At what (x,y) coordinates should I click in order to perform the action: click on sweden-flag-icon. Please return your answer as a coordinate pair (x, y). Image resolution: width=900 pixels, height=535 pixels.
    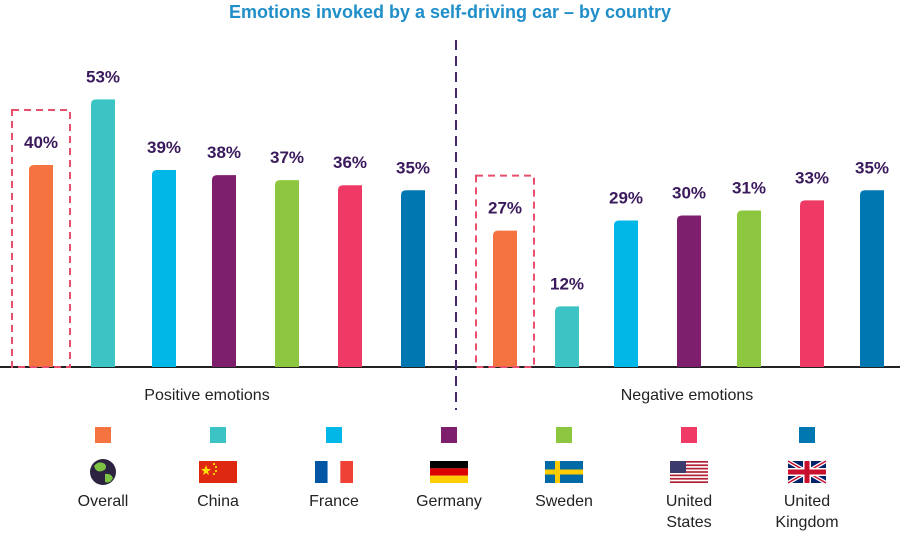
    Looking at the image, I should click on (564, 472).